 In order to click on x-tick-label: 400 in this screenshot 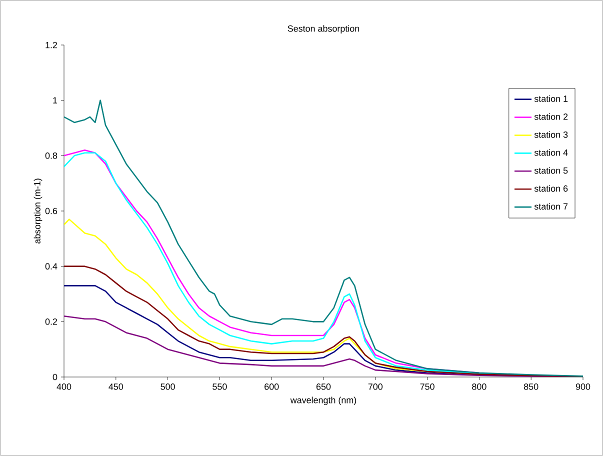, I will do `click(64, 387)`.